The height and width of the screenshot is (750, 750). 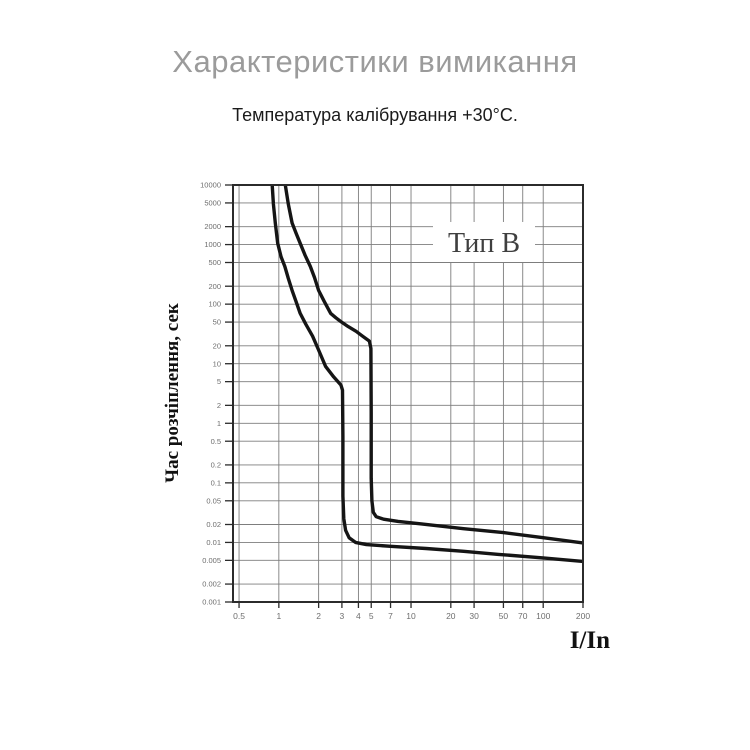 I want to click on y-tick-label: 2000, so click(x=212, y=226).